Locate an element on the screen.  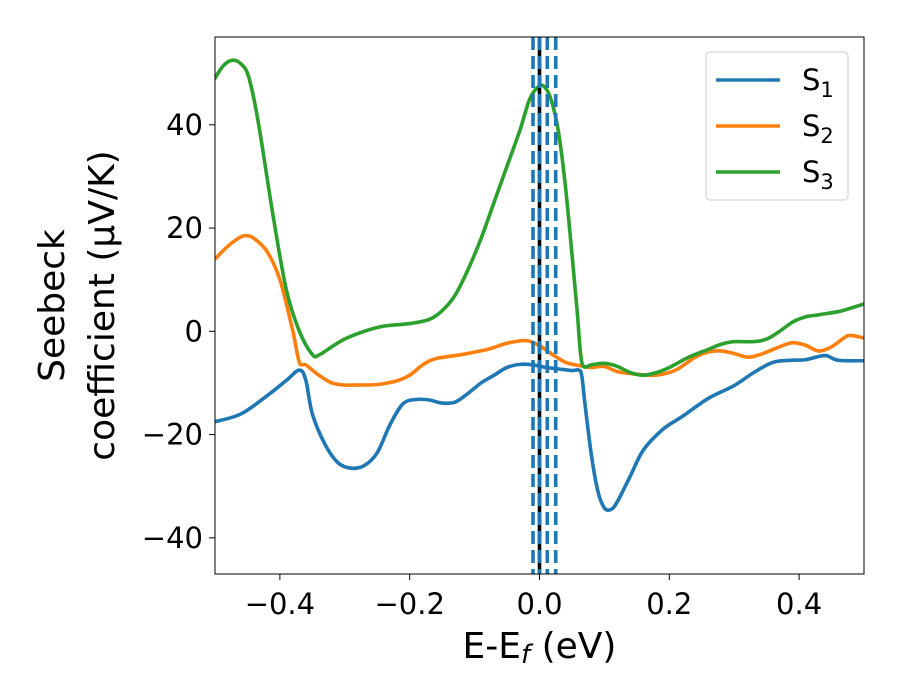
legend-label-sub: 3 is located at coordinates (826, 182).